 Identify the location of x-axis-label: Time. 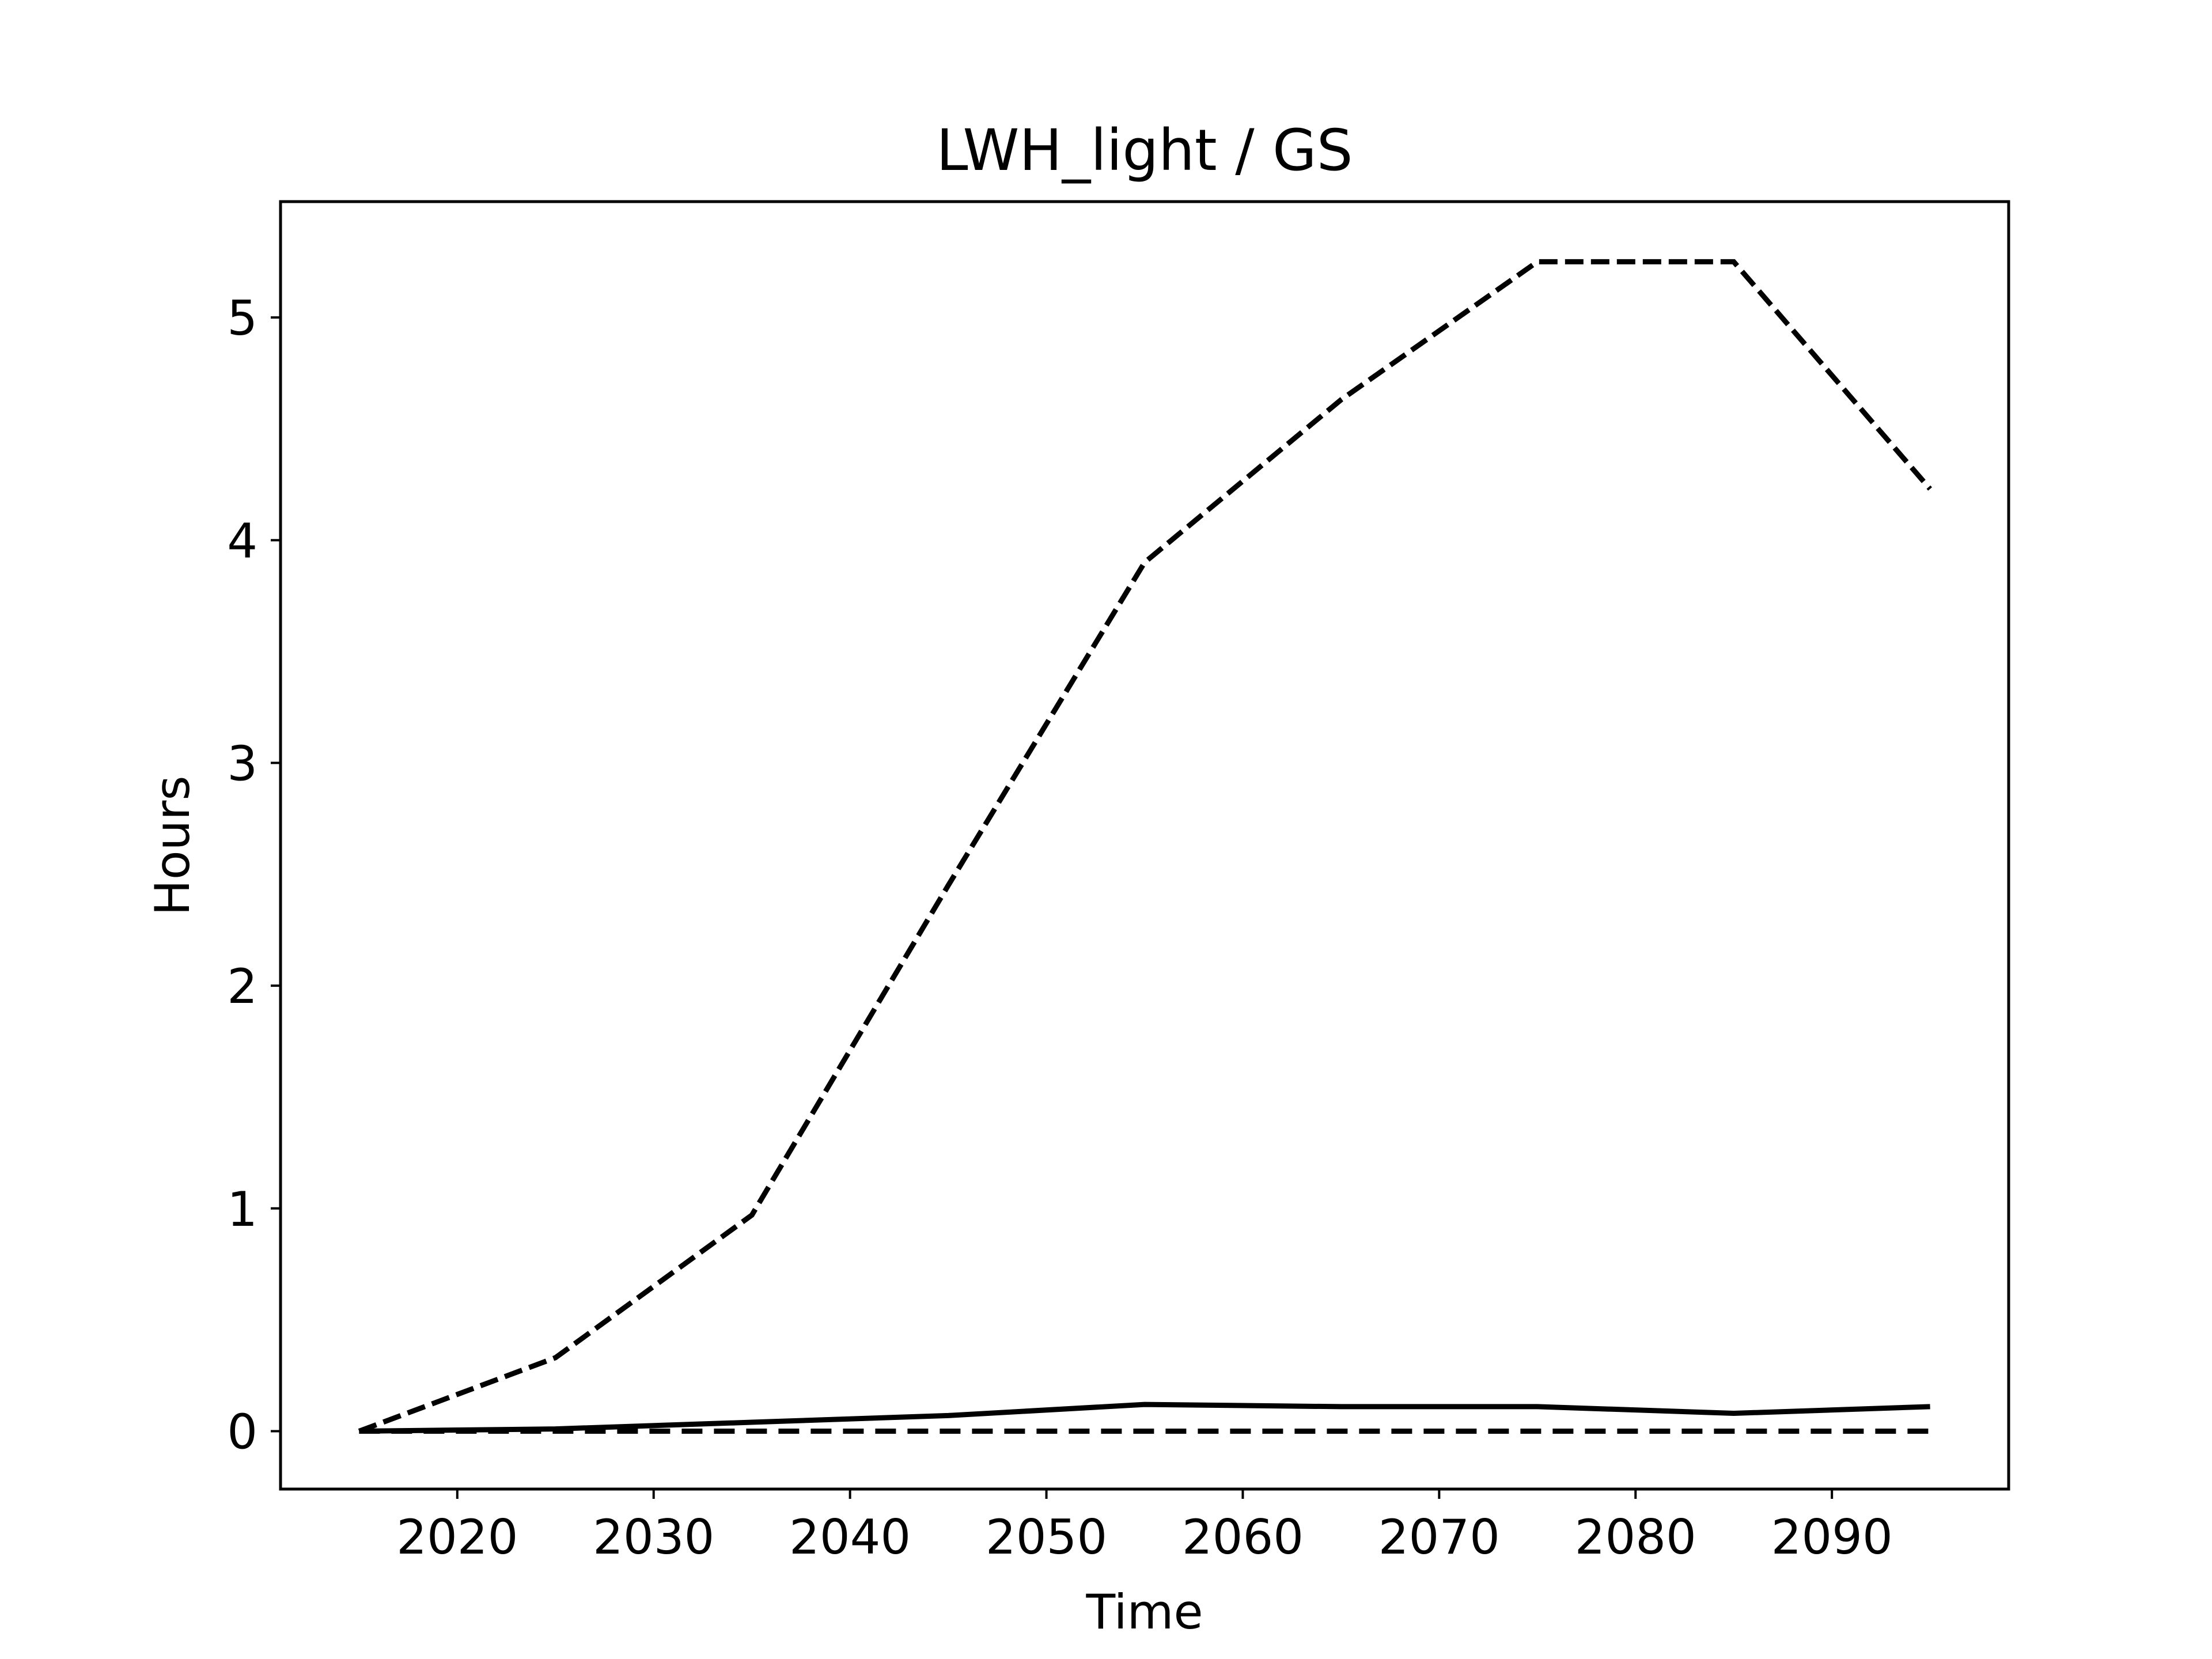
(1144, 1612).